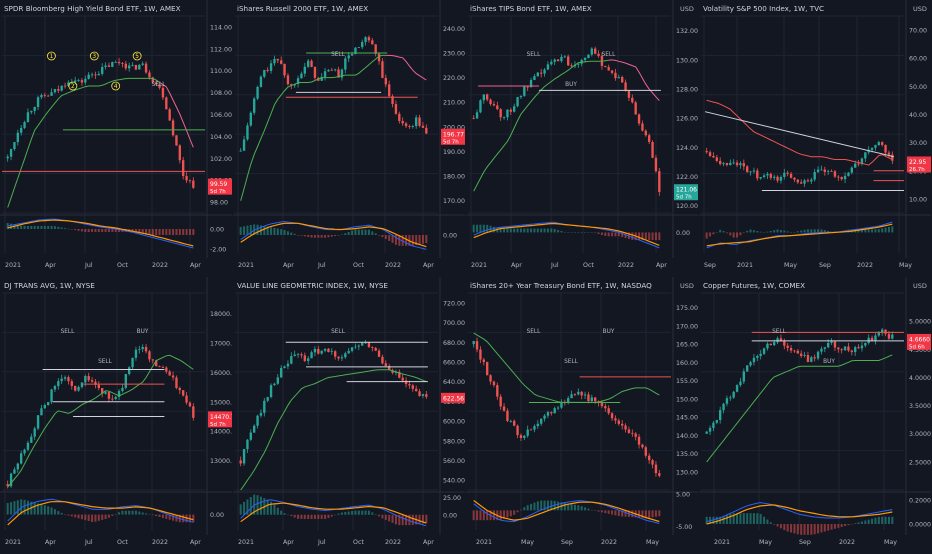  Describe the element at coordinates (454, 303) in the screenshot. I see `y-tick-label: 720.00` at that location.